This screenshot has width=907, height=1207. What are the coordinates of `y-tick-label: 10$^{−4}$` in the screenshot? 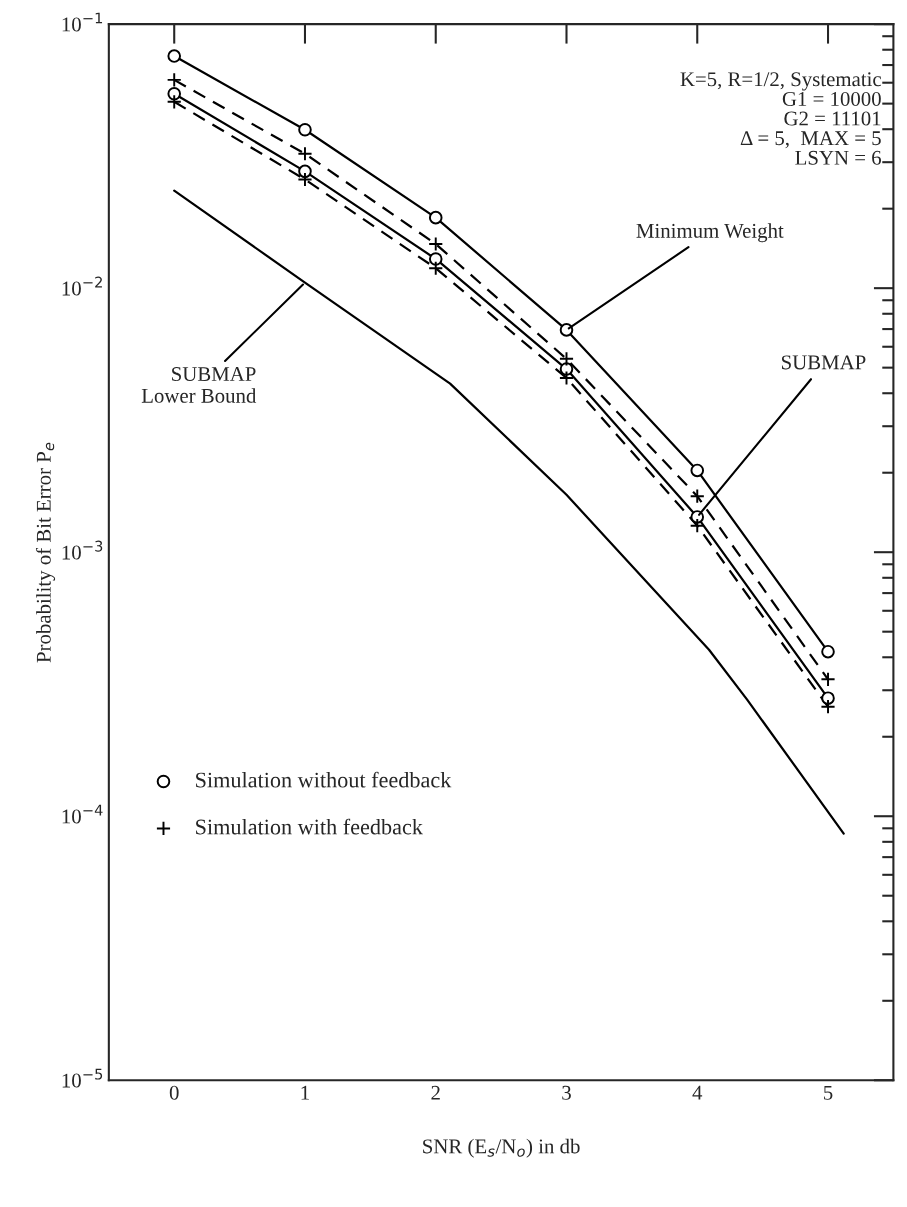 It's located at (82, 814).